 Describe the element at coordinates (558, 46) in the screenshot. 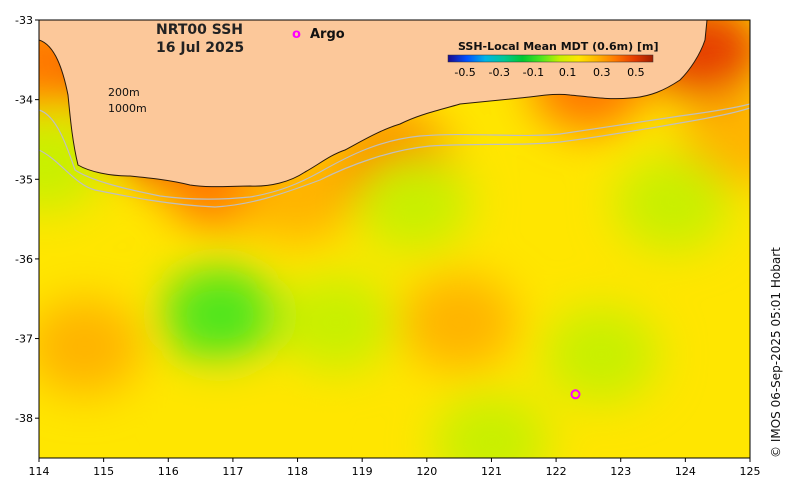

I see `colorbar-title: SSH-Local Mean MDT (0.6m) [m]` at that location.